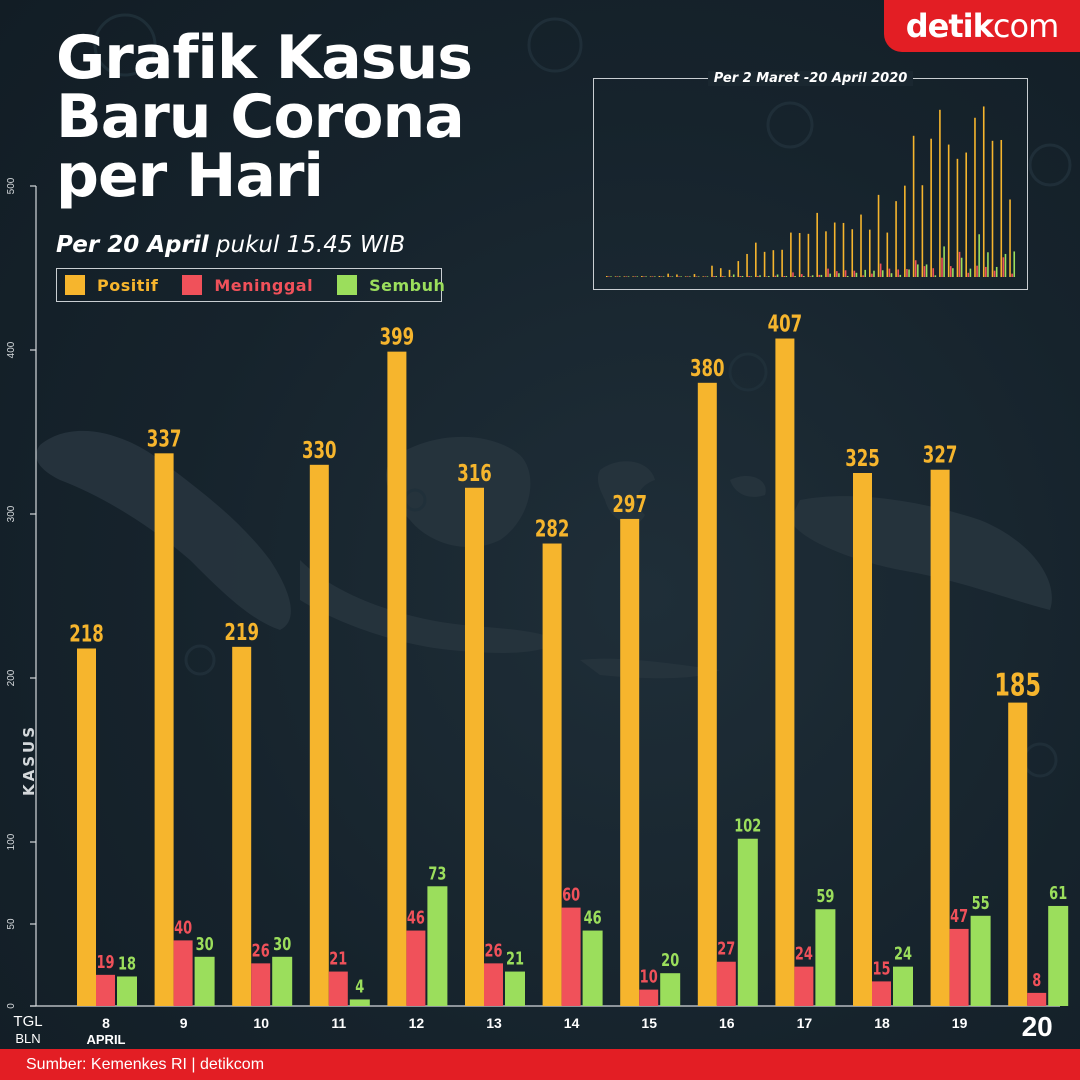 The height and width of the screenshot is (1080, 1080). What do you see at coordinates (804, 953) in the screenshot?
I see `data-label-meninggal: 24` at bounding box center [804, 953].